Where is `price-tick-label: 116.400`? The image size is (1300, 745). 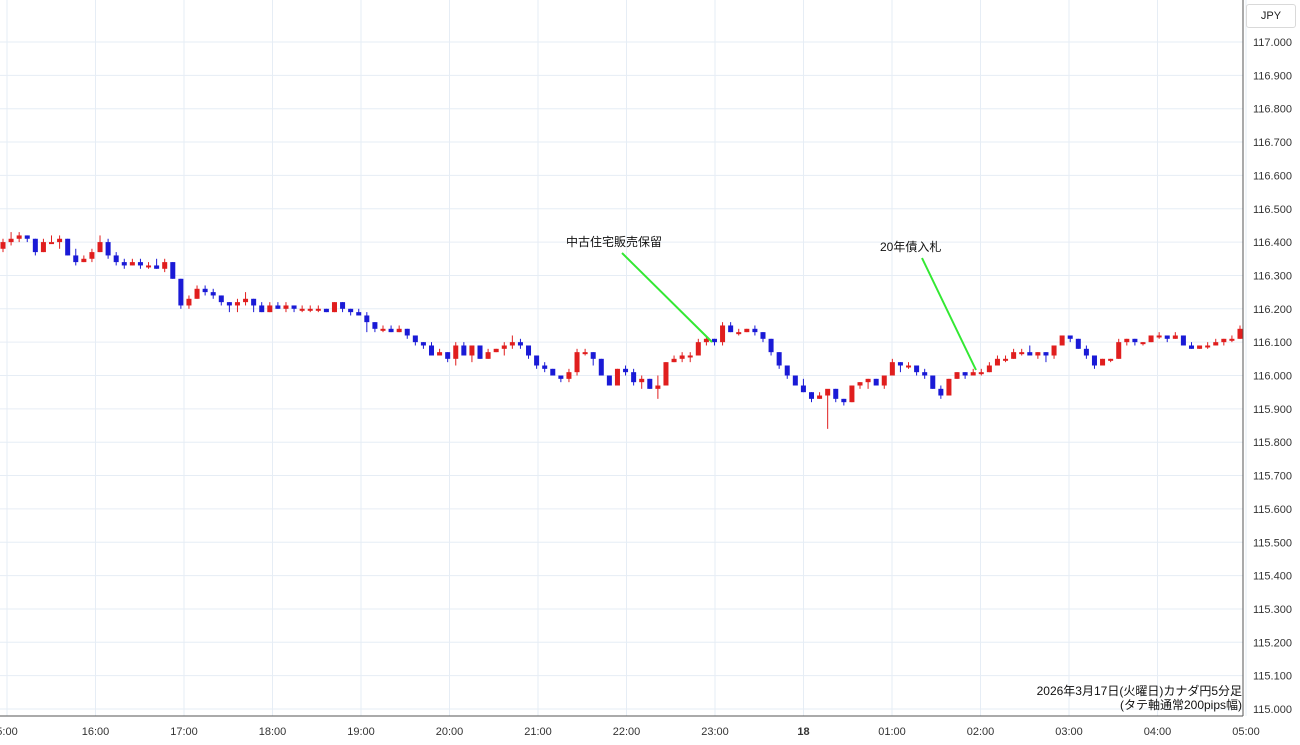
price-tick-label: 116.400 is located at coordinates (1272, 243).